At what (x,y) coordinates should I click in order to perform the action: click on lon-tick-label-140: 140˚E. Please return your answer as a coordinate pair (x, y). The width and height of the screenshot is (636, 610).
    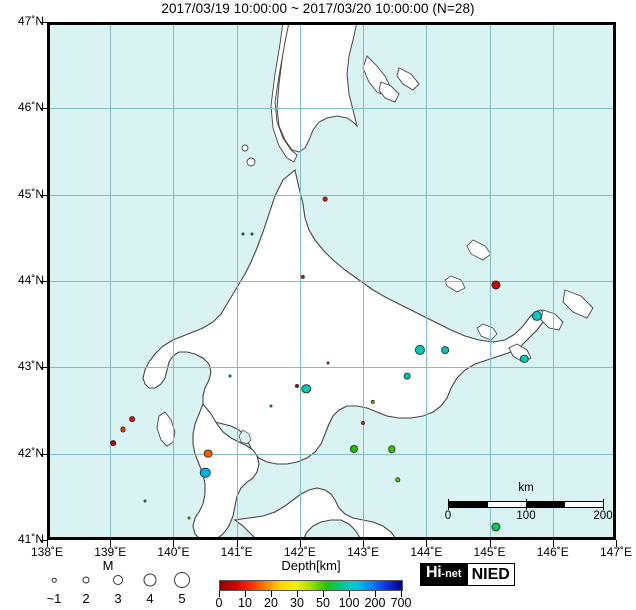
    Looking at the image, I should click on (173, 552).